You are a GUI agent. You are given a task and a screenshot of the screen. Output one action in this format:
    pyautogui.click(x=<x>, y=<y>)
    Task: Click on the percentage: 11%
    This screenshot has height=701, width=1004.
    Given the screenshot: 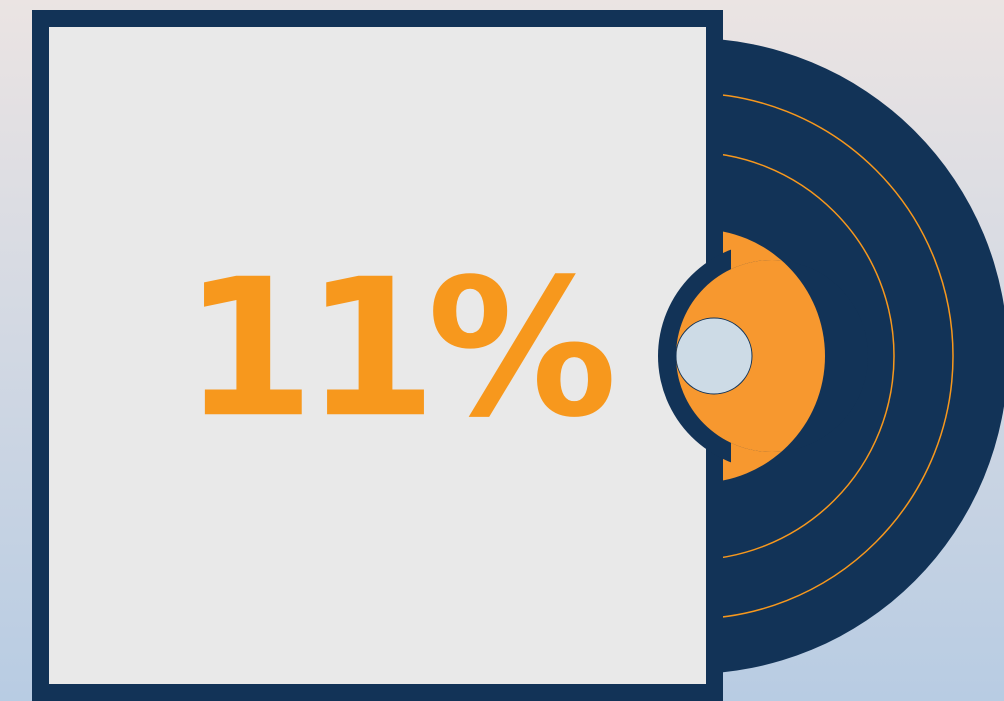 What is the action you would take?
    pyautogui.click(x=397, y=348)
    